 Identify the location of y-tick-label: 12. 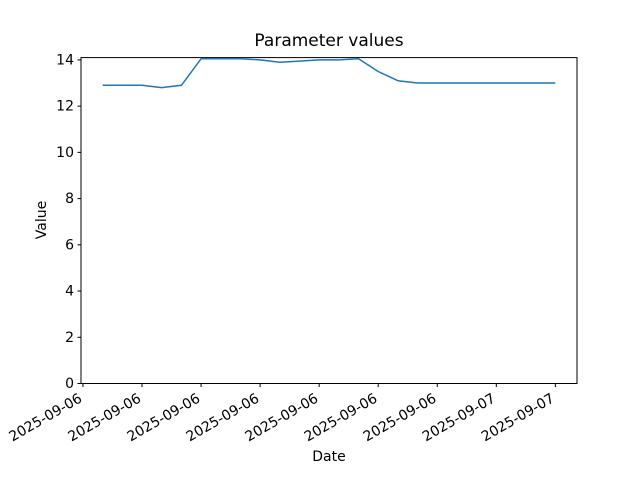
(65, 107).